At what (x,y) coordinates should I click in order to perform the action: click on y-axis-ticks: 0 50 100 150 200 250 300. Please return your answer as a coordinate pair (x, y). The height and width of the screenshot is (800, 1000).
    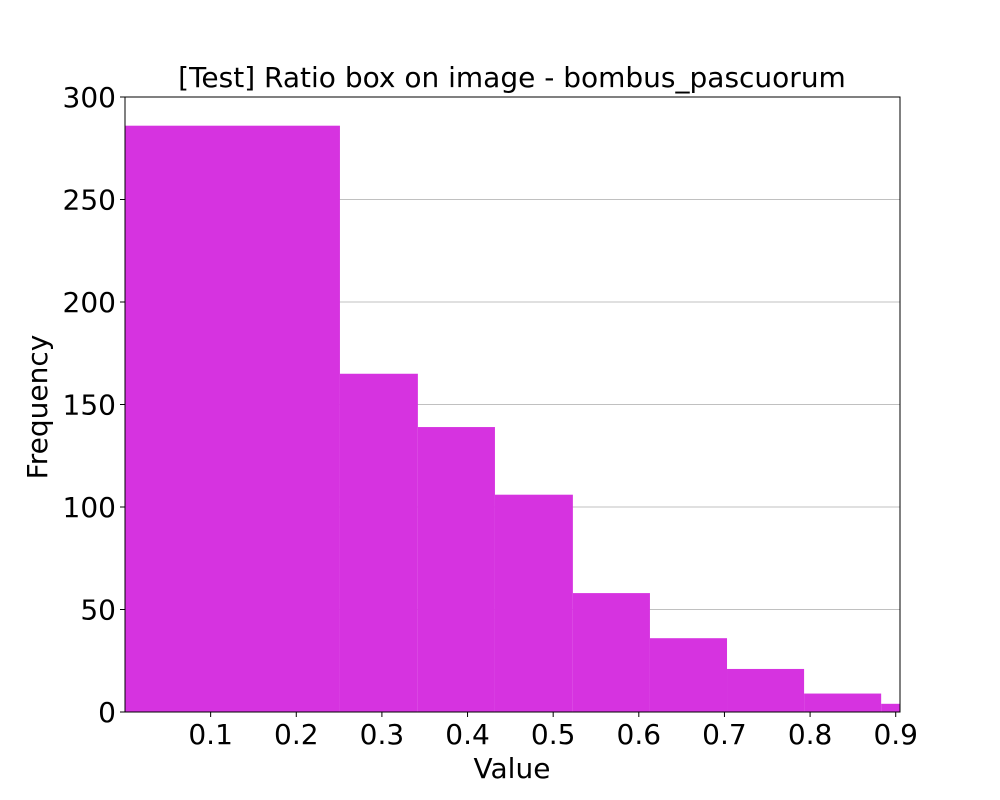
    Looking at the image, I should click on (94, 405).